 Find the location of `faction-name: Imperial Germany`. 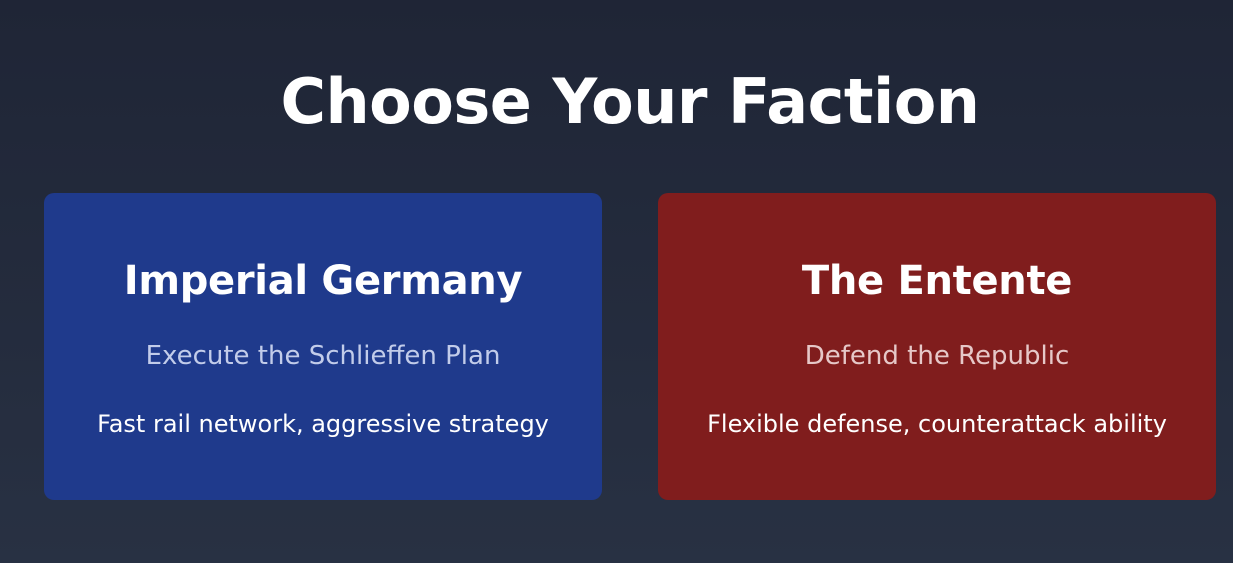

faction-name: Imperial Germany is located at coordinates (323, 281).